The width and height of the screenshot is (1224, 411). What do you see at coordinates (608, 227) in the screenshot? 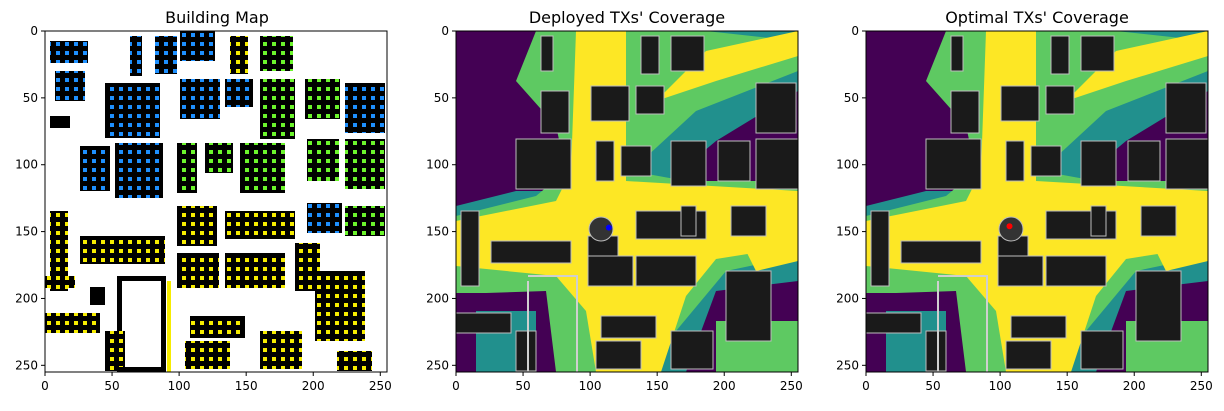
I see `deployed-tx-marker` at bounding box center [608, 227].